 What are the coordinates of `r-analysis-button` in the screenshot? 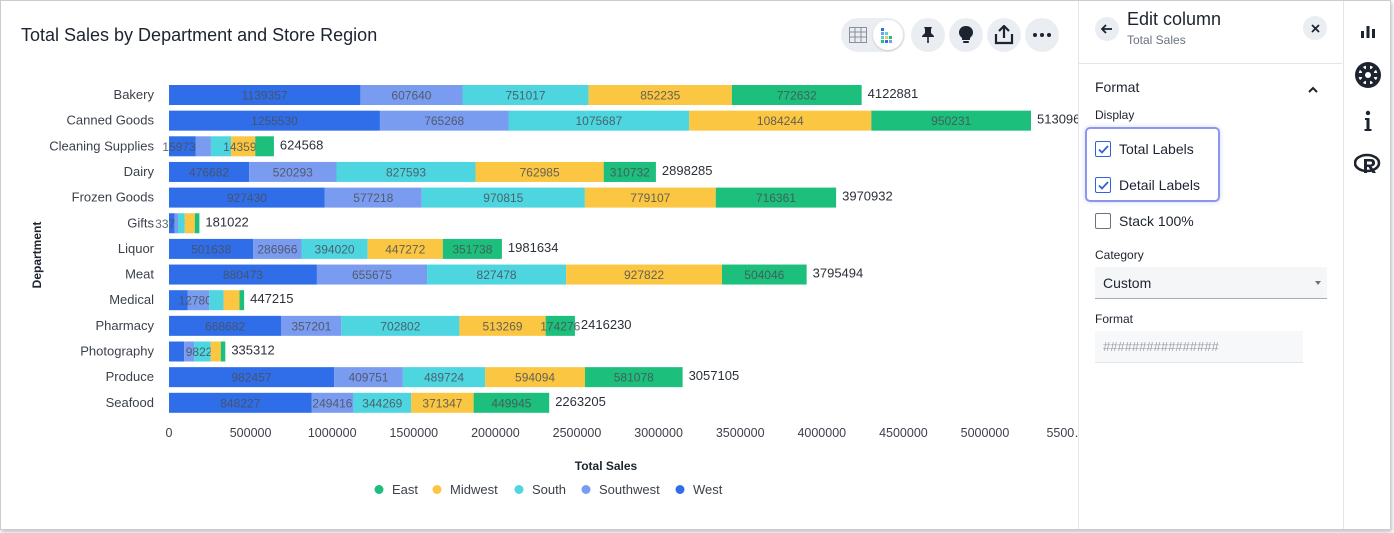 It's located at (1368, 164).